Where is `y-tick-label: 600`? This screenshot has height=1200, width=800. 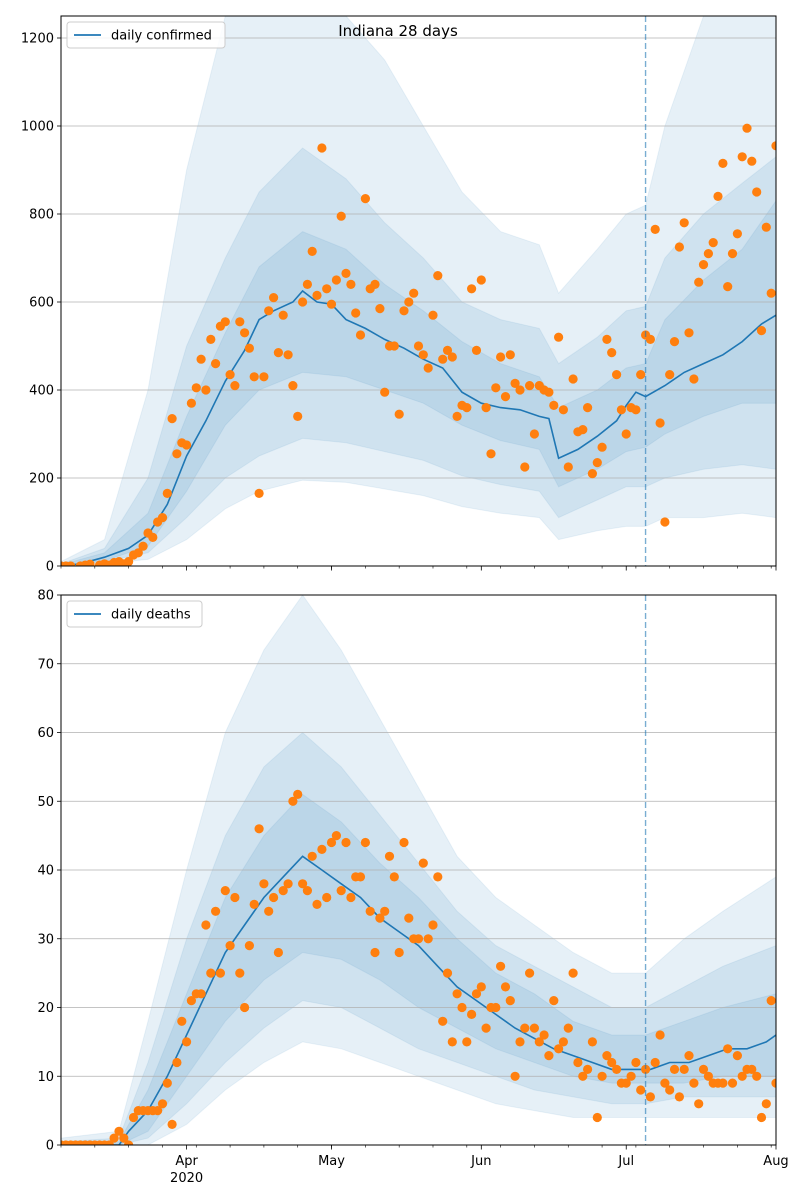
y-tick-label: 600 is located at coordinates (41, 303).